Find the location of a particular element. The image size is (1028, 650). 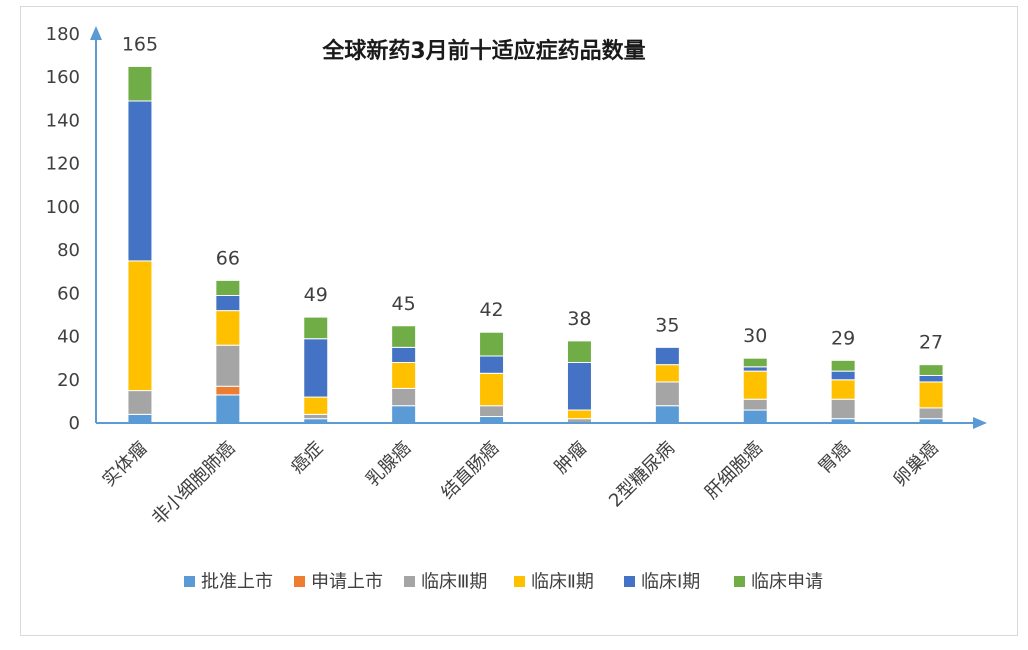

y-axis-arrow is located at coordinates (96, 33).